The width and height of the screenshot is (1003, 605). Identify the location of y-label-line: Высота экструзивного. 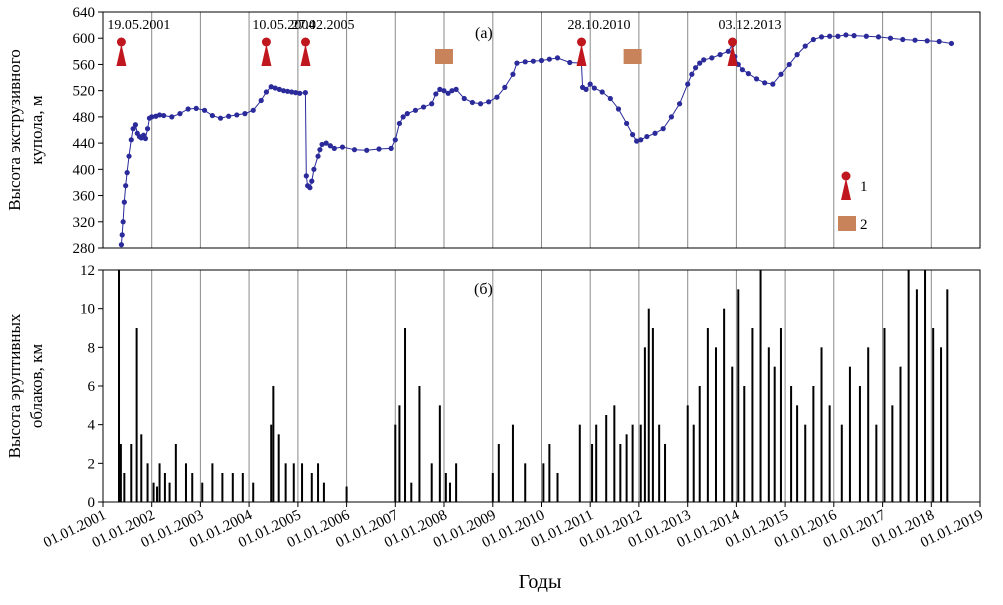
(14, 130).